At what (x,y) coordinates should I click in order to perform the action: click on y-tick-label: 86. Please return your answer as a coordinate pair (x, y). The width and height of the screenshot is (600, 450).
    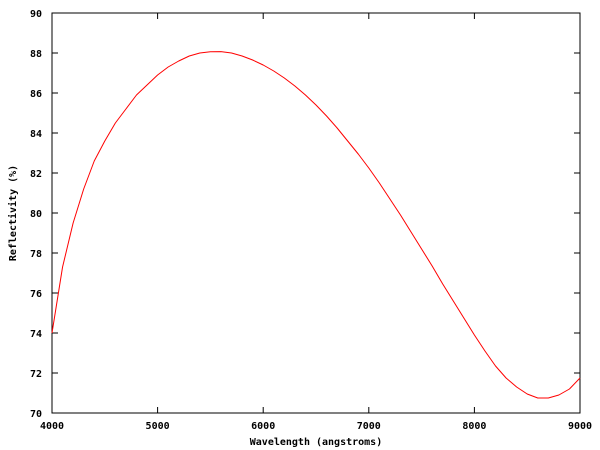
    Looking at the image, I should click on (36, 94).